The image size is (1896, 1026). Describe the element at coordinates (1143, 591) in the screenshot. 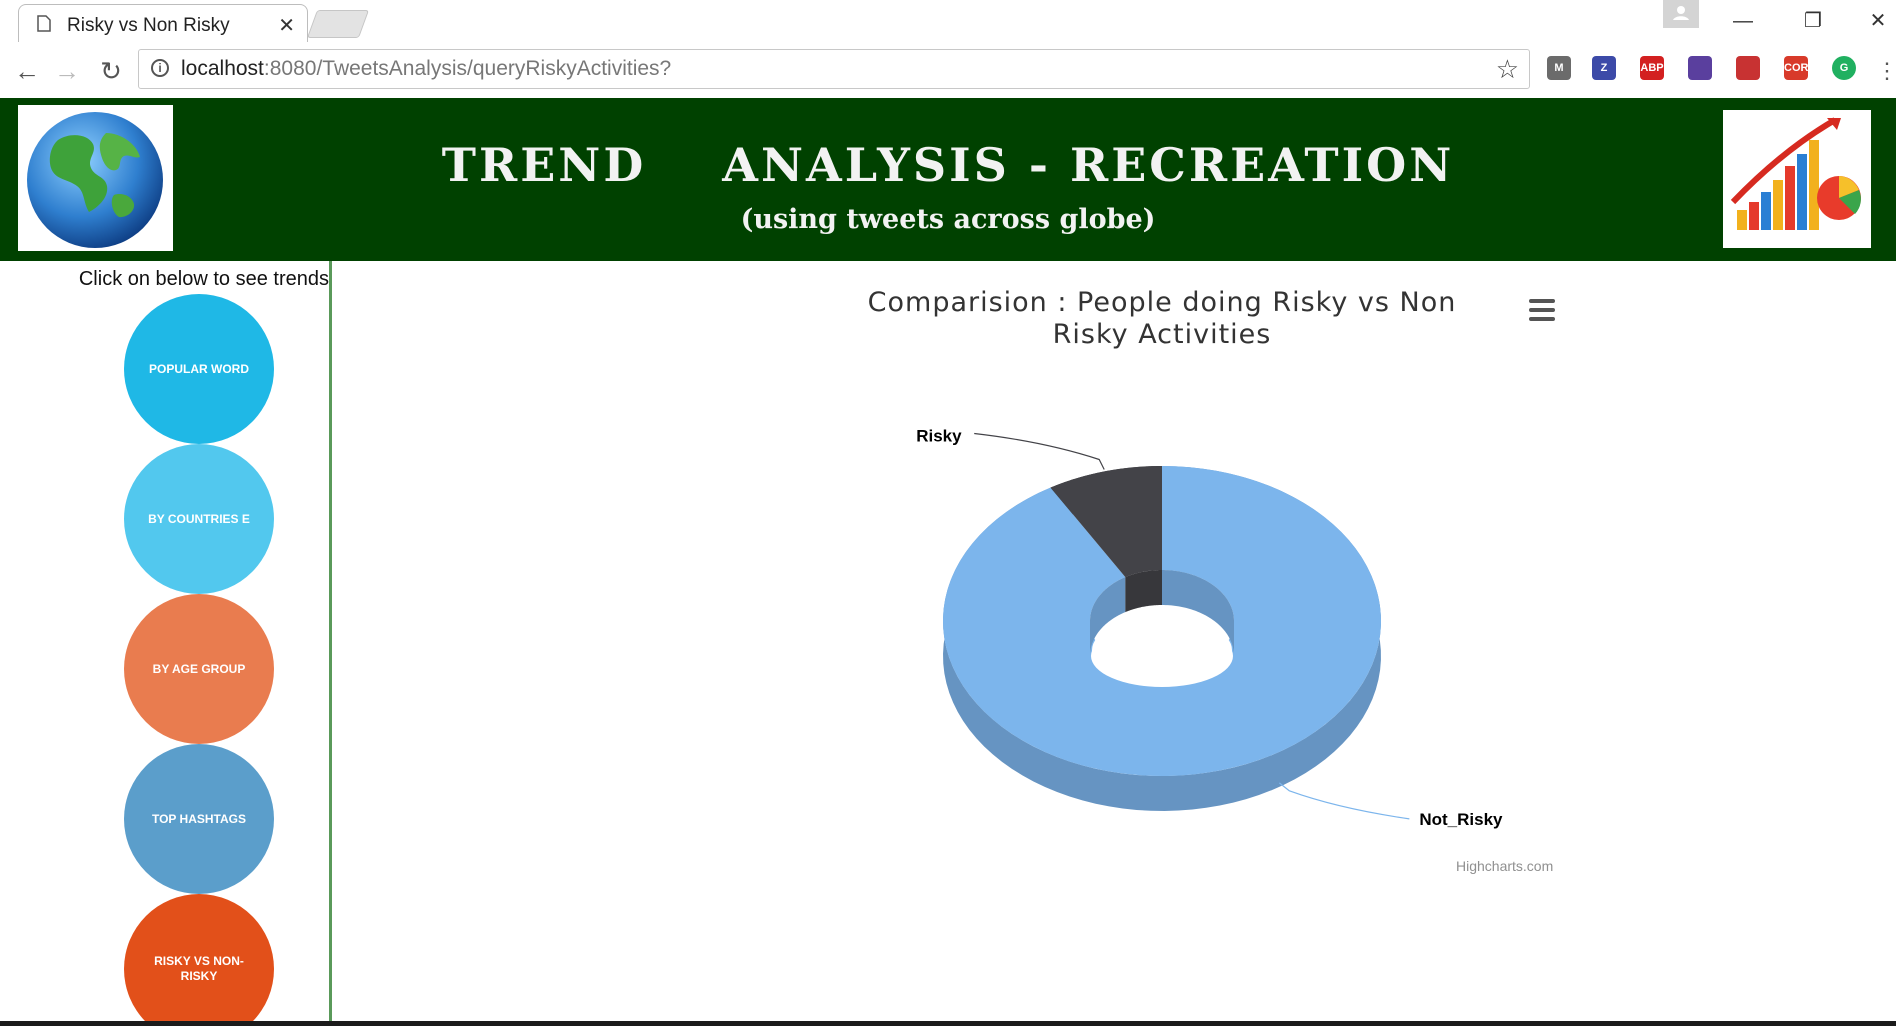

I see `inner-wall-risky` at that location.